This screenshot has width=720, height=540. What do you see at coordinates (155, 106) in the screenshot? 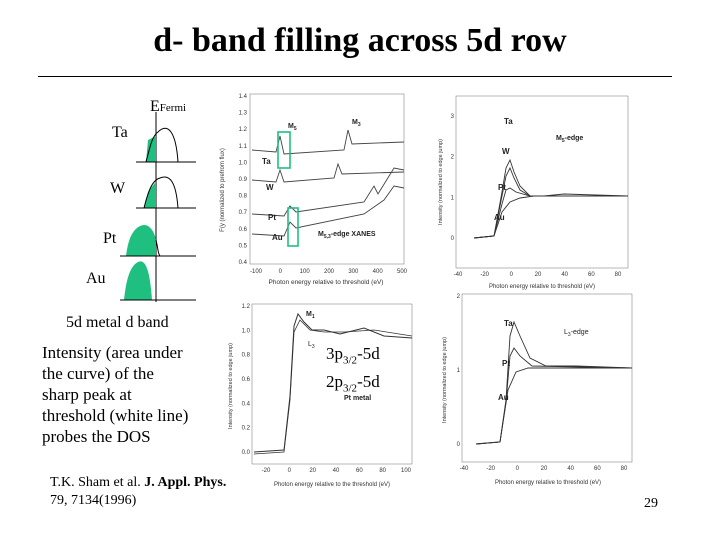
I see `efermi-main: E` at bounding box center [155, 106].